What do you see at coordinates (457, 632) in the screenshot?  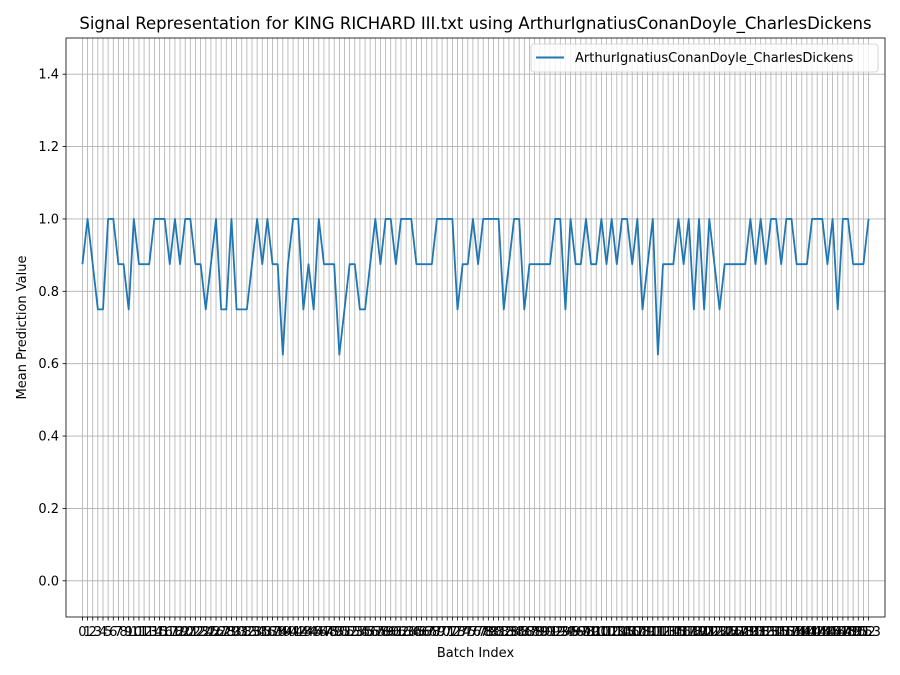 I see `x-tick-label: 73` at bounding box center [457, 632].